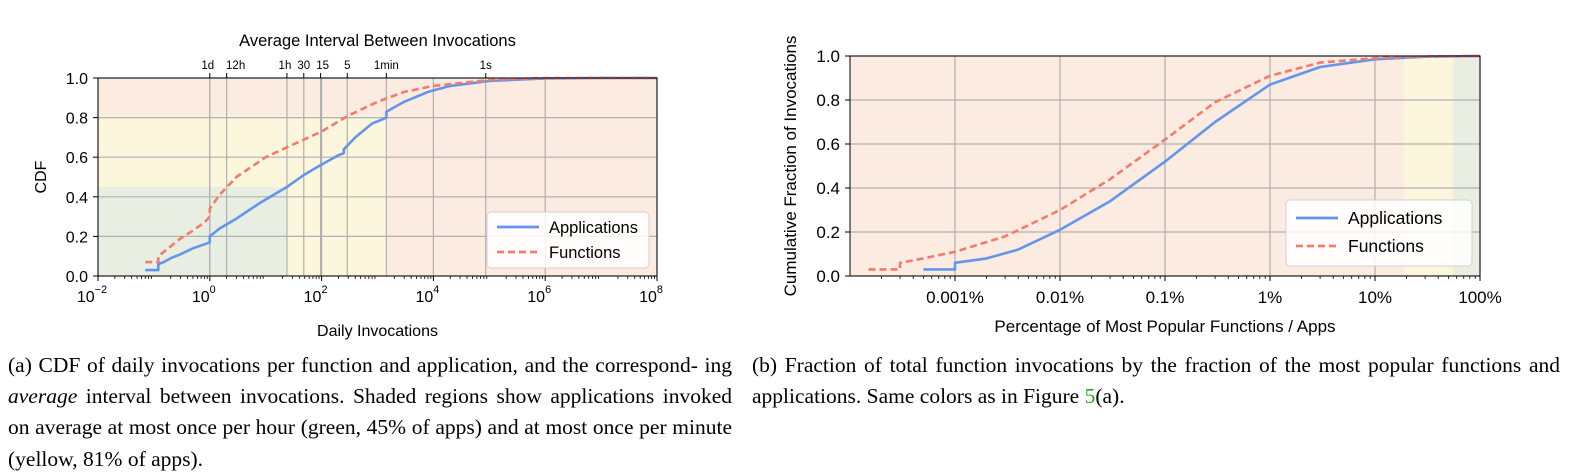 Image resolution: width=1569 pixels, height=476 pixels. What do you see at coordinates (303, 66) in the screenshot?
I see `top-tick-label: 30` at bounding box center [303, 66].